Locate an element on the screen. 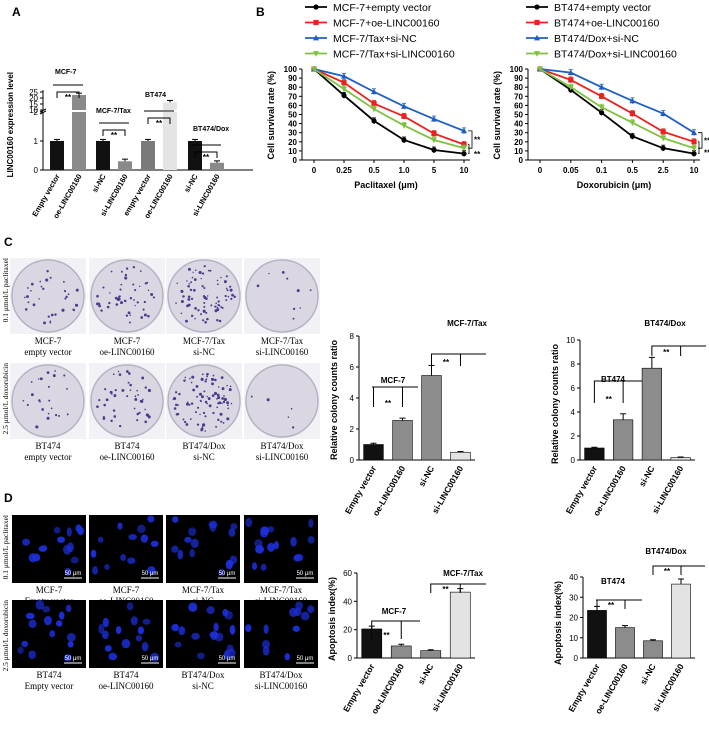  caption-line1: MCF-7 is located at coordinates (127, 341).